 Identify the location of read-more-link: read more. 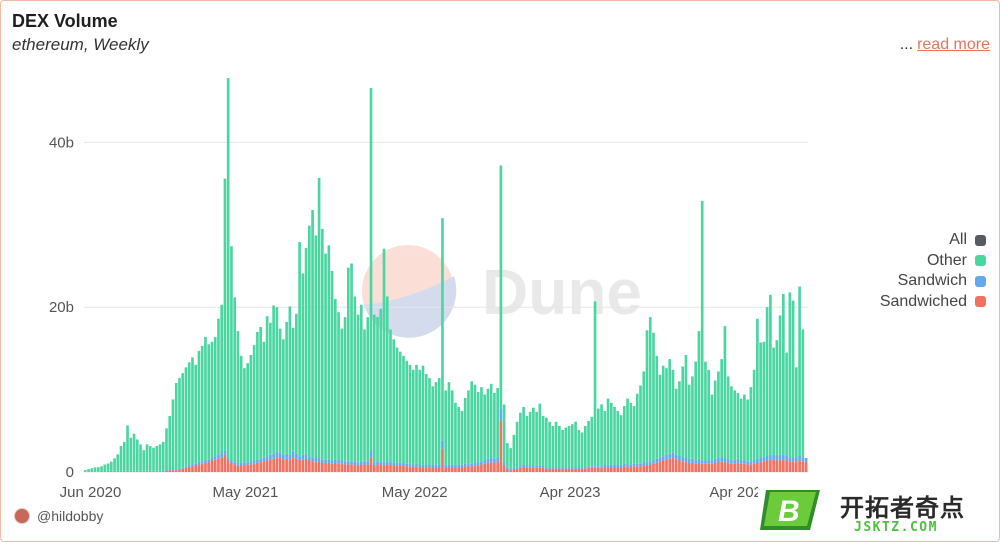
(953, 44).